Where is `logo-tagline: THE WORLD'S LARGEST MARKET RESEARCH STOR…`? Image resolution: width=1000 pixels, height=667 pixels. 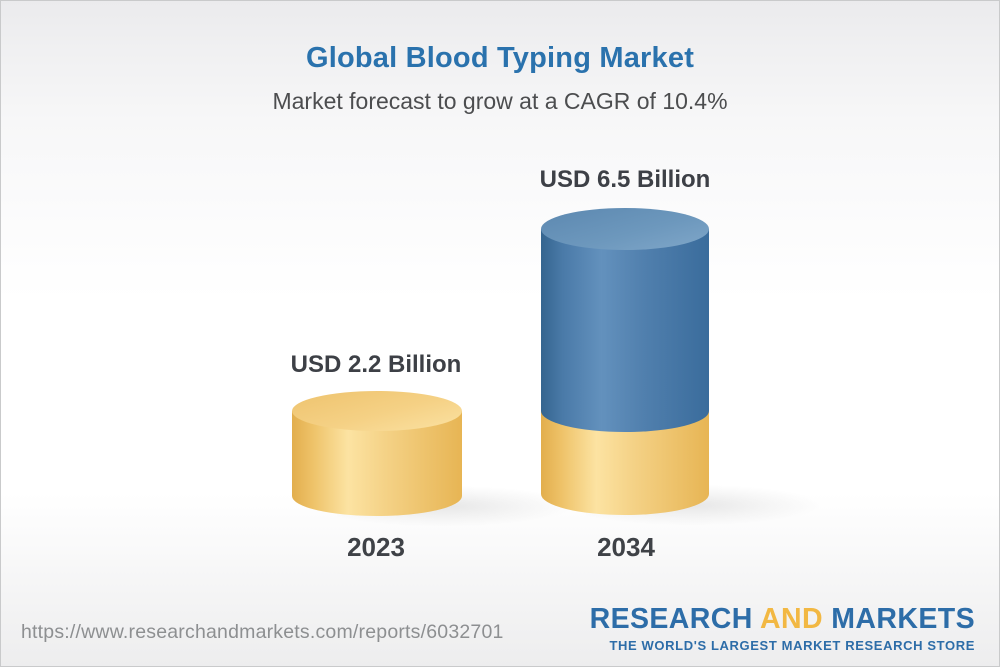
logo-tagline: THE WORLD'S LARGEST MARKET RESEARCH STOR… is located at coordinates (792, 645).